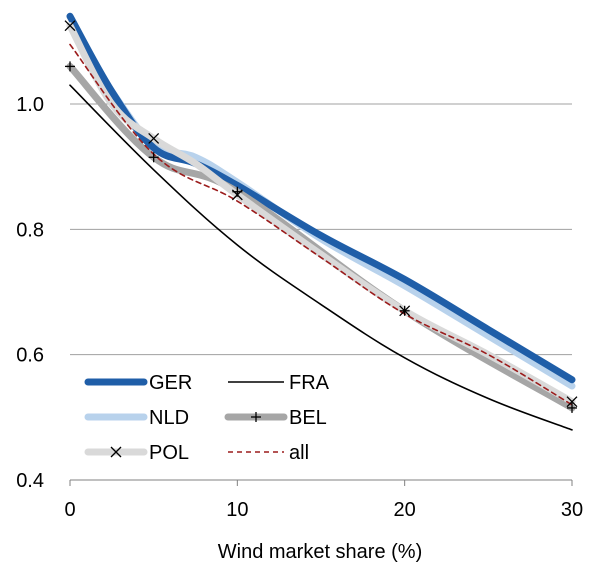  I want to click on y-tick-label: 0.4, so click(30, 481).